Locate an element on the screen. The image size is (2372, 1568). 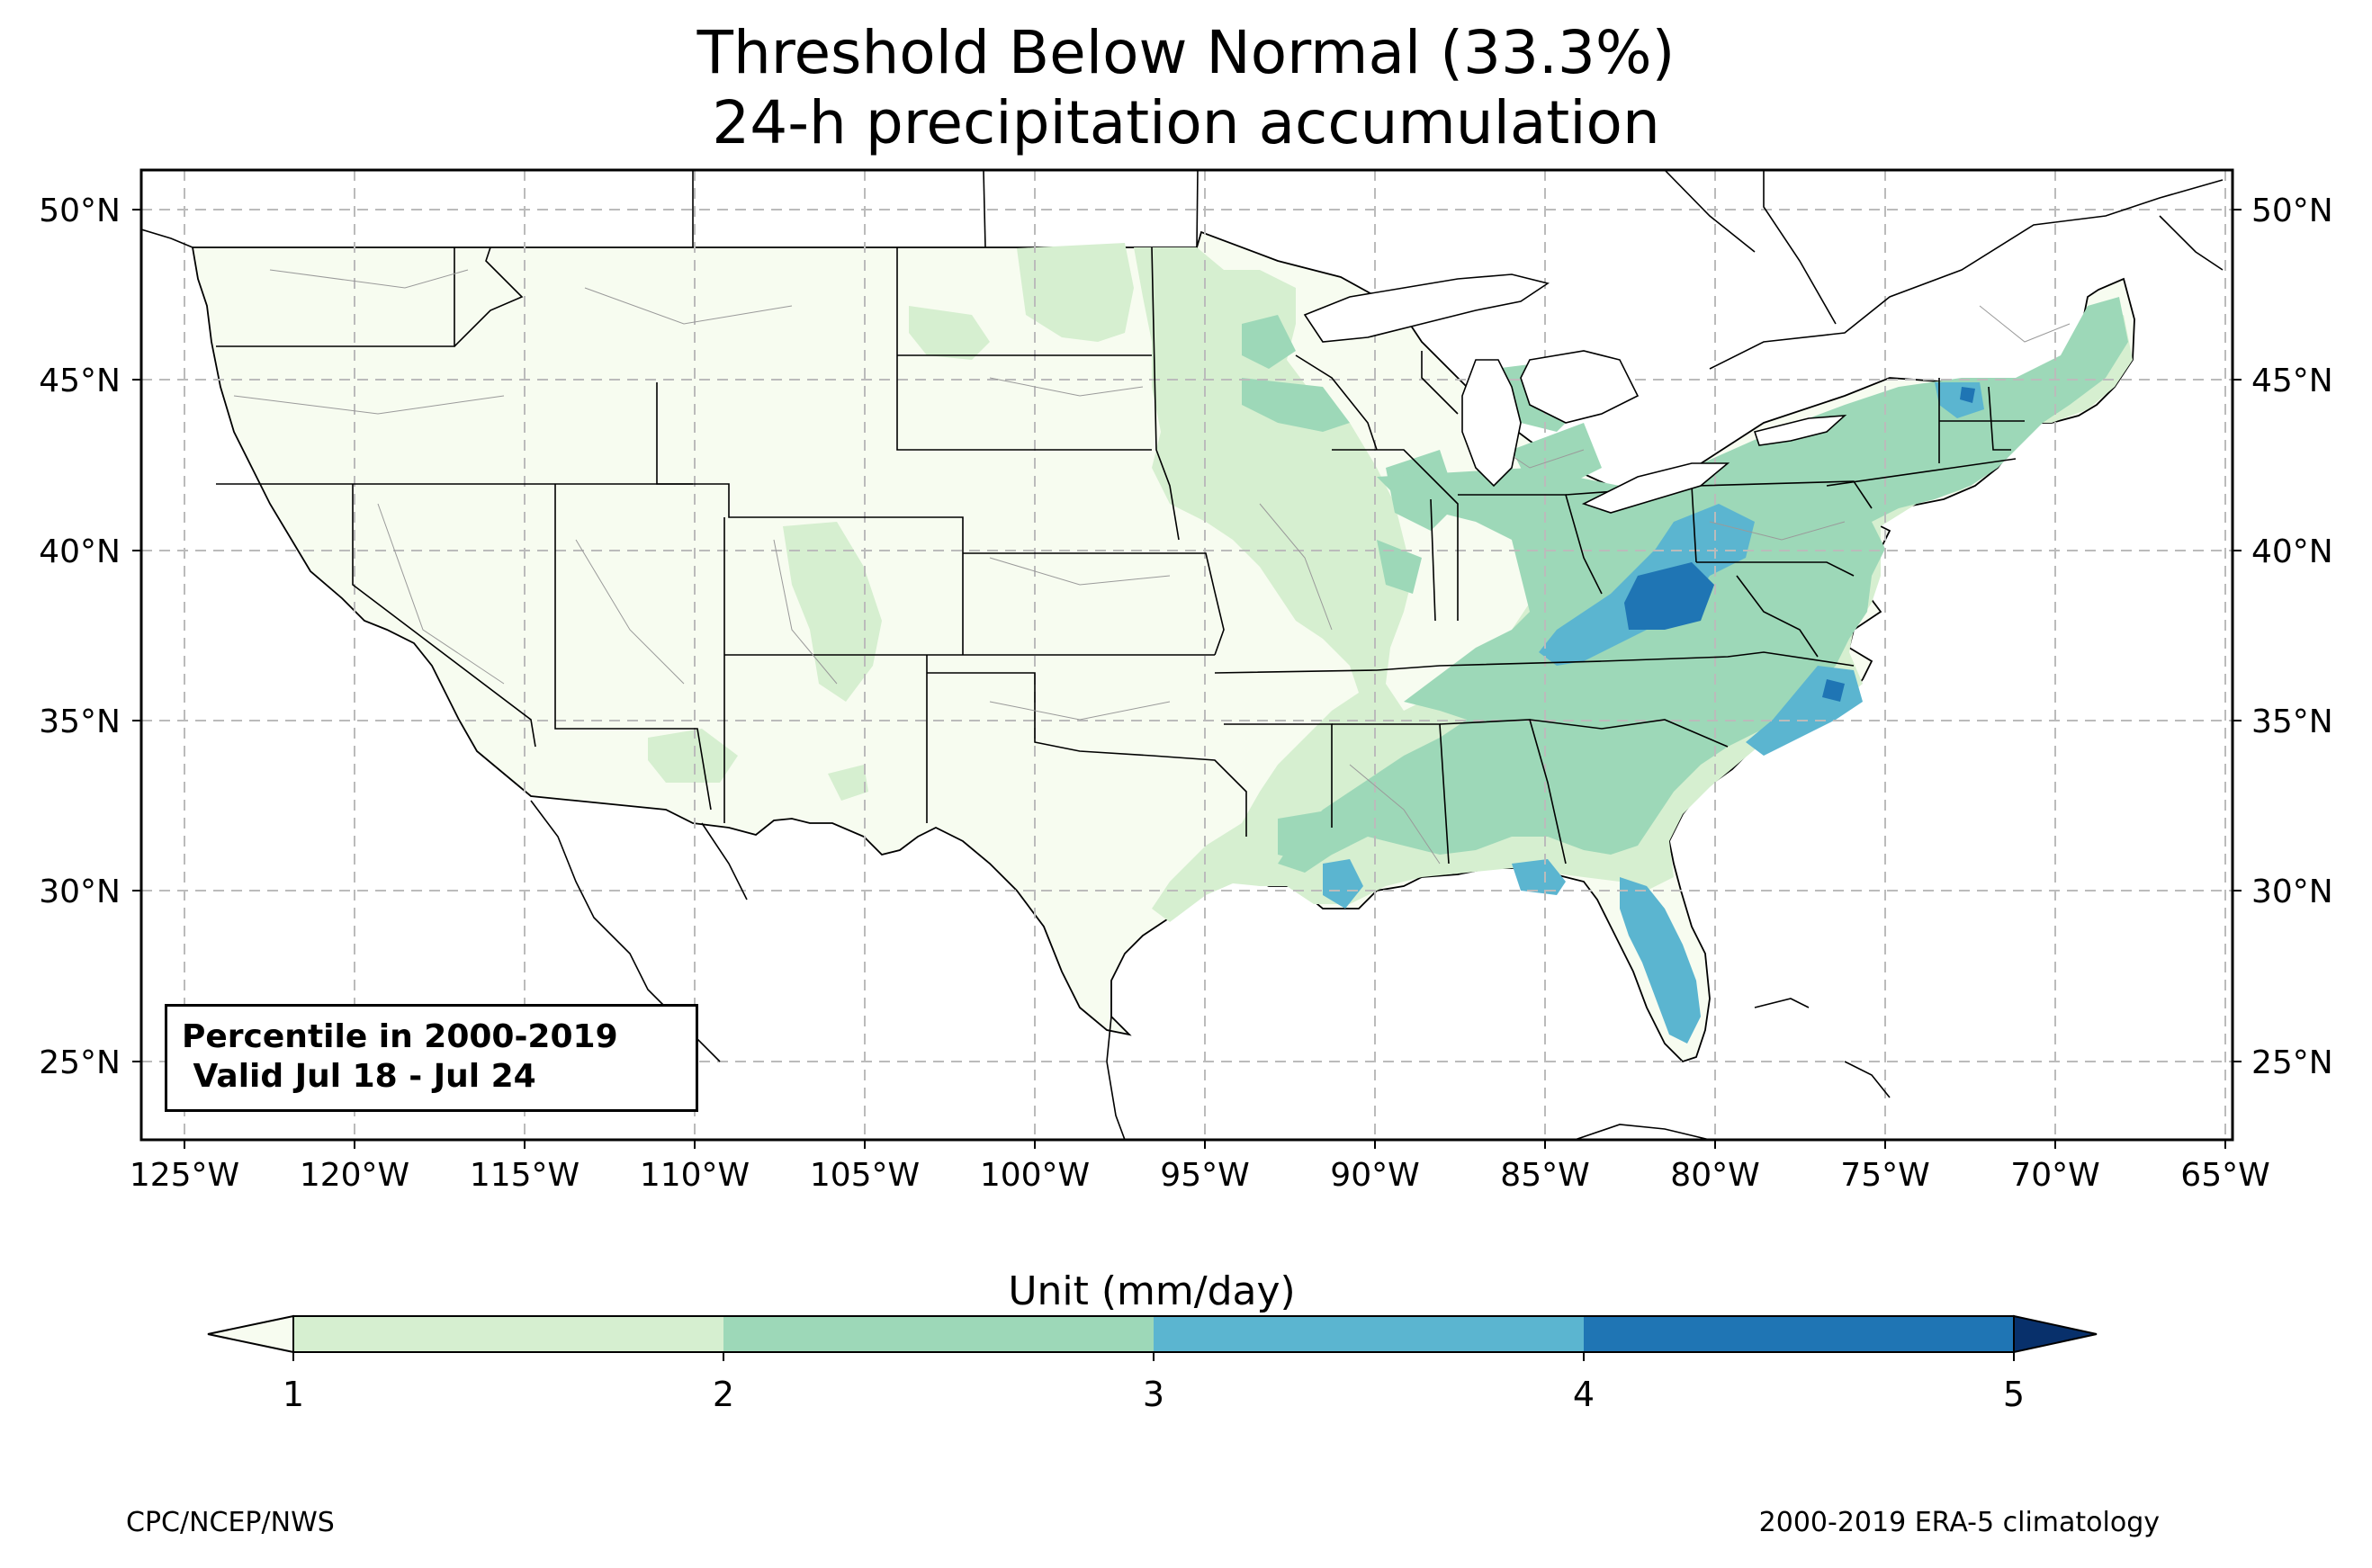
info-box-line: Valid Jul 18 - Jul 24 is located at coordinates (359, 1076).